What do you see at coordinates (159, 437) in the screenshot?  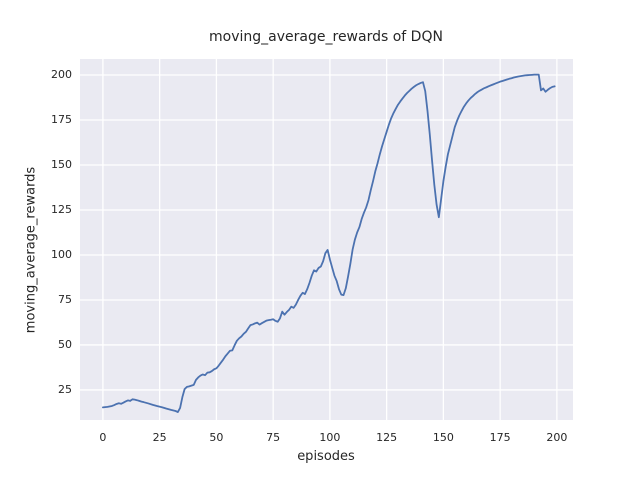 I see `x-tick-label: 25` at bounding box center [159, 437].